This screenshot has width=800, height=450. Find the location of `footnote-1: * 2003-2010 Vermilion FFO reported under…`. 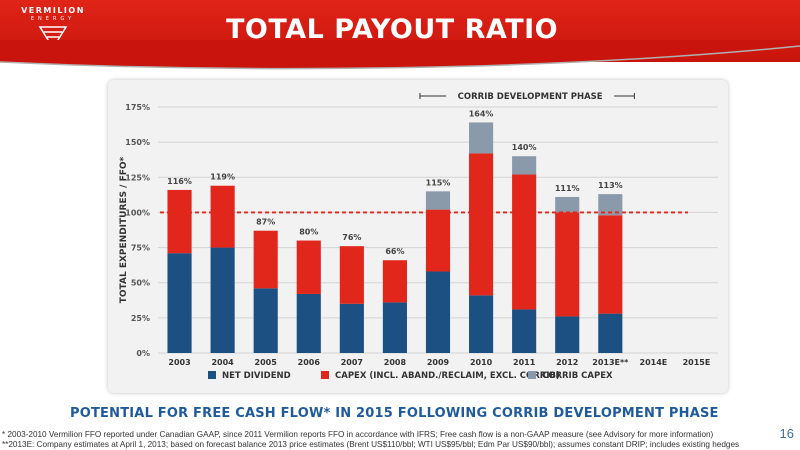

footnote-1: * 2003-2010 Vermilion FFO reported under… is located at coordinates (358, 434).